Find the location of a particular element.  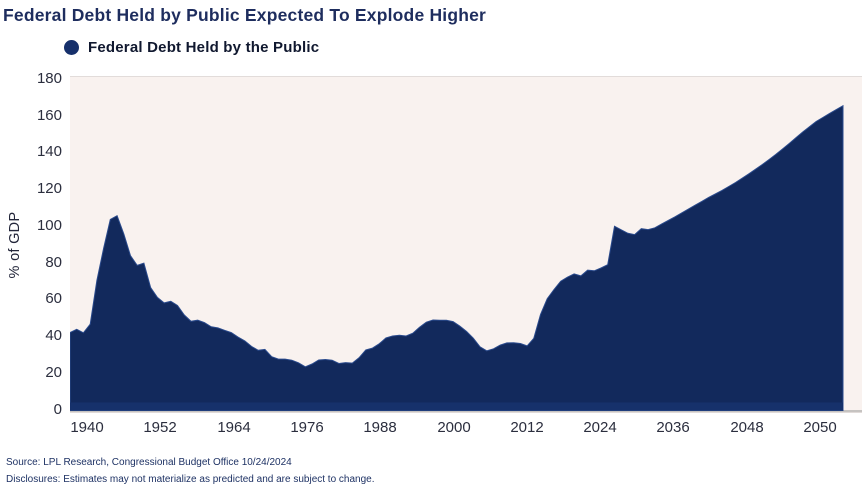

legend: Federal Debt Held by the Public is located at coordinates (191, 47).